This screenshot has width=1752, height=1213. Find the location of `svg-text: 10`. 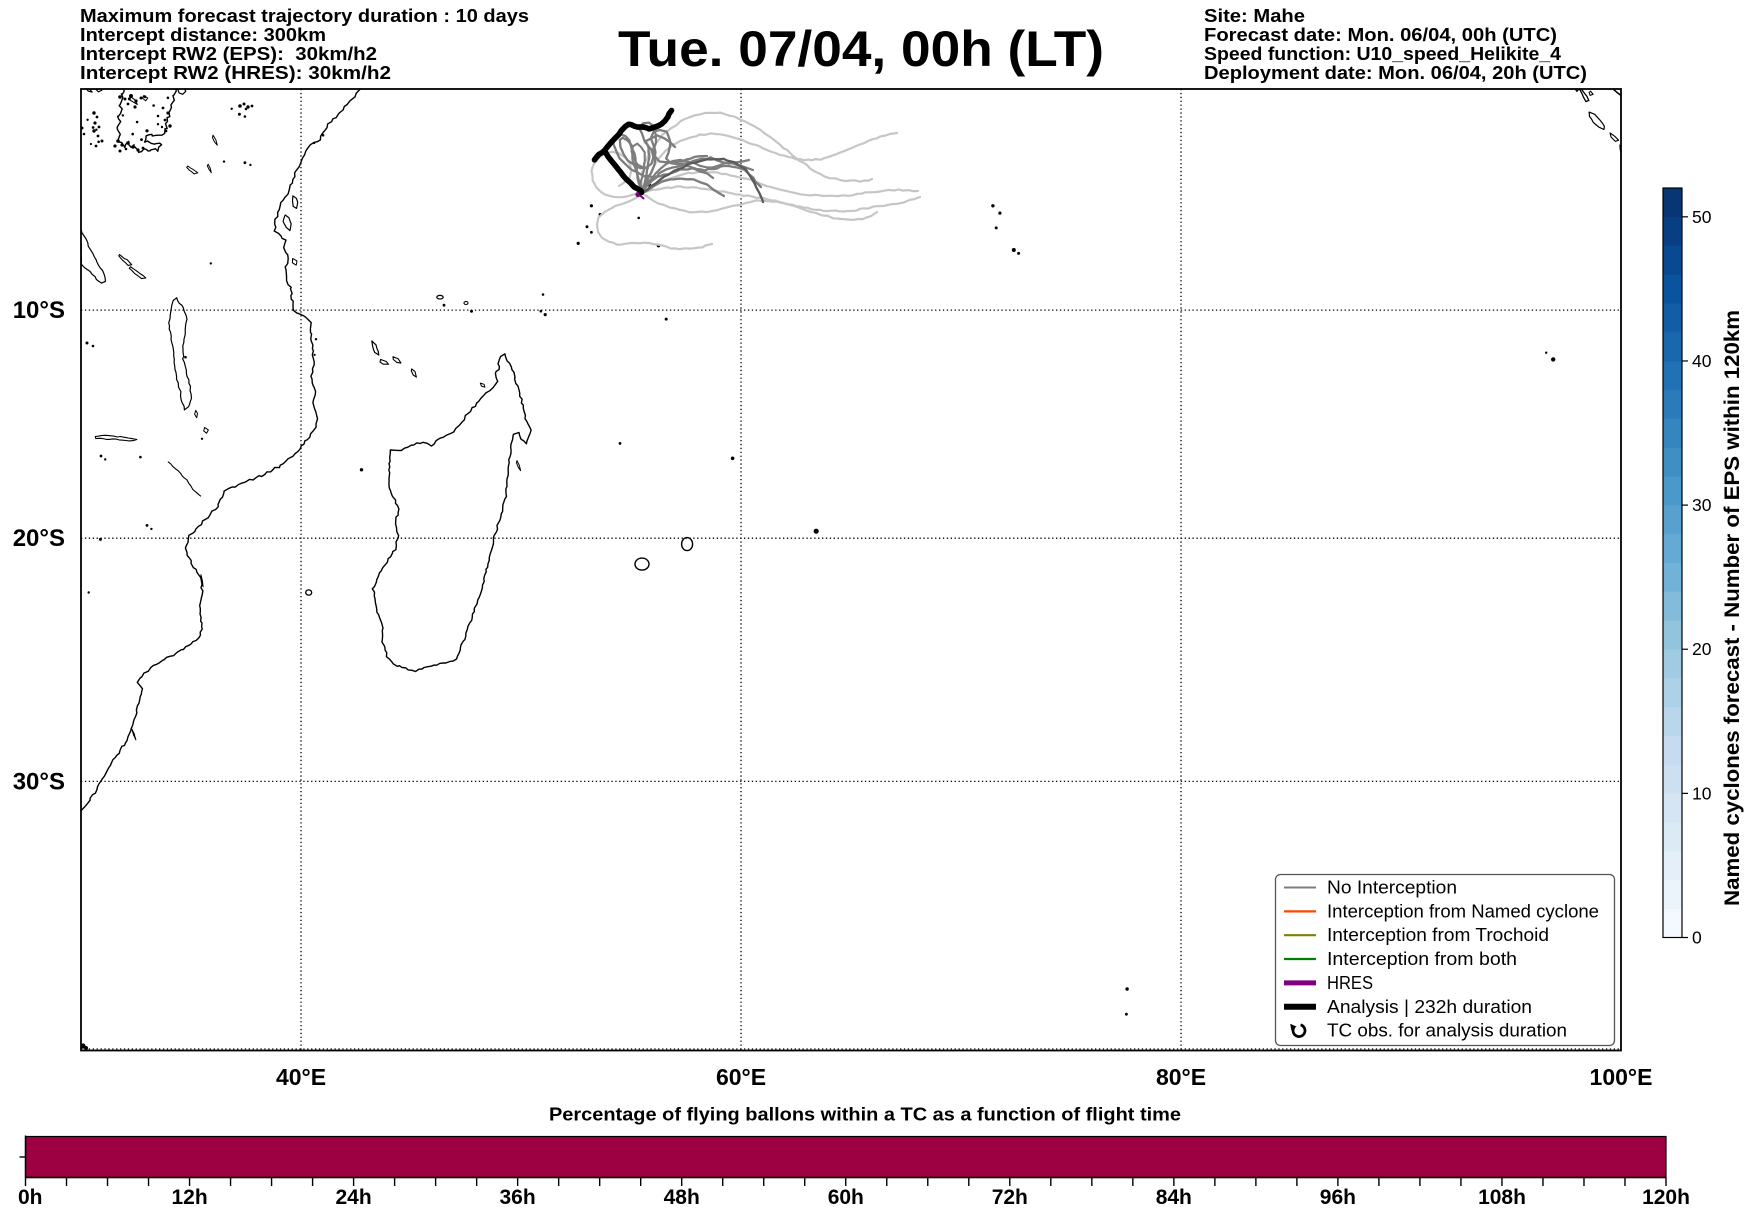

svg-text: 10 is located at coordinates (1702, 793).